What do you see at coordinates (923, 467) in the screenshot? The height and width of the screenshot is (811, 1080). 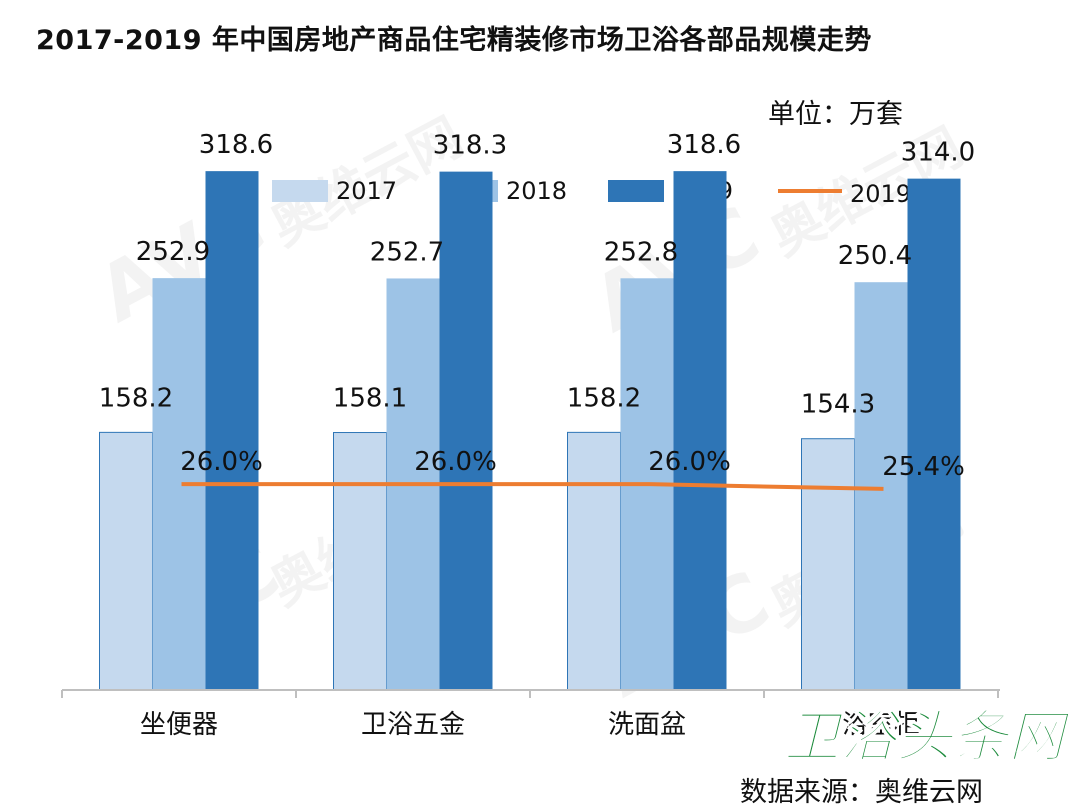 I see `yoy-value-label-3: 25.4%` at bounding box center [923, 467].